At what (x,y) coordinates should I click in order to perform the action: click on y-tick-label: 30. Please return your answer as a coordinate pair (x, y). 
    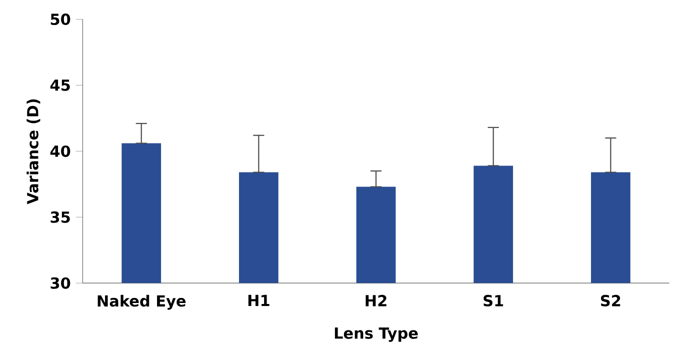
    Looking at the image, I should click on (60, 283).